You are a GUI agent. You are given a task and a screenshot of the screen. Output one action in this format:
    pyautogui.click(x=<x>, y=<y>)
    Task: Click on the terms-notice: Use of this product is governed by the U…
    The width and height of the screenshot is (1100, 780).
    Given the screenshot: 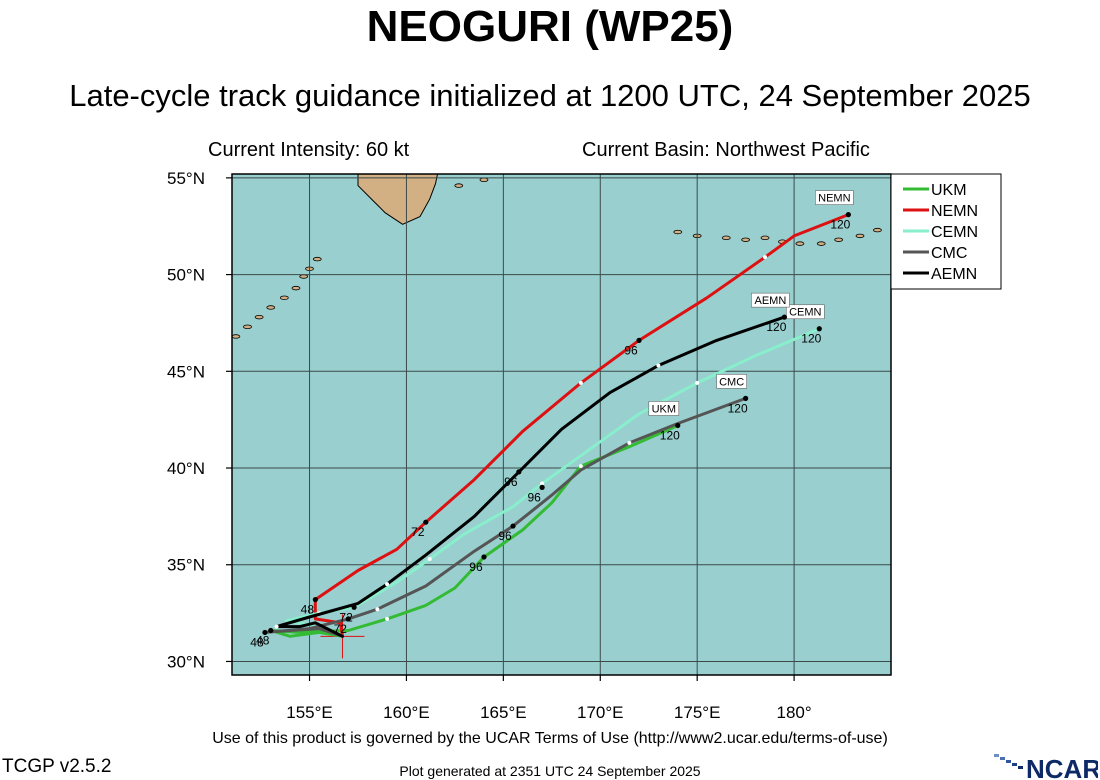 What is the action you would take?
    pyautogui.click(x=550, y=738)
    